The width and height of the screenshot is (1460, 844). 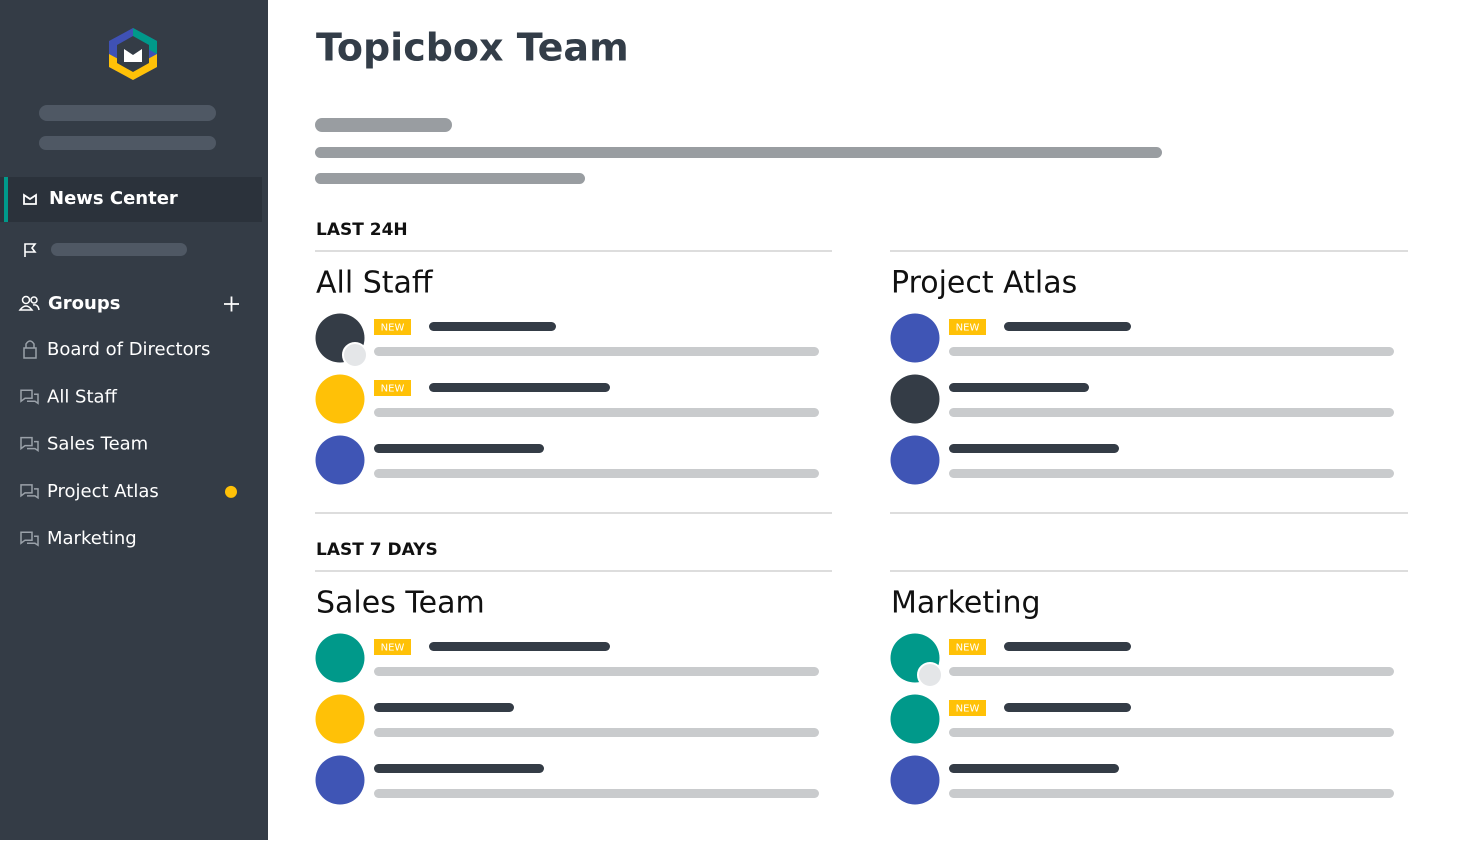 What do you see at coordinates (984, 283) in the screenshot?
I see `group-title: Project Atlas` at bounding box center [984, 283].